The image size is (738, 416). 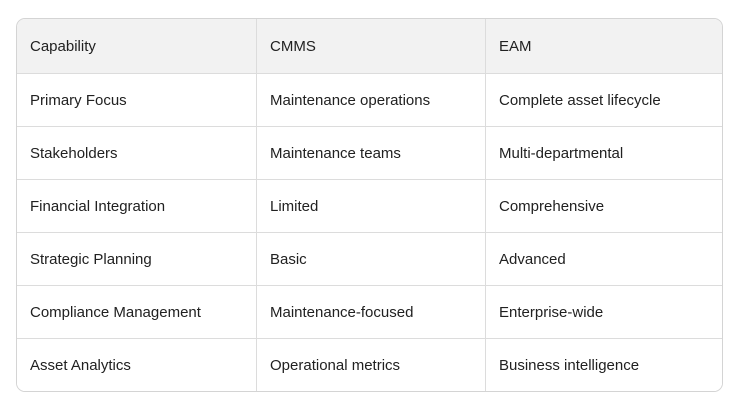 I want to click on table-cell-cmms: Basic, so click(x=370, y=258).